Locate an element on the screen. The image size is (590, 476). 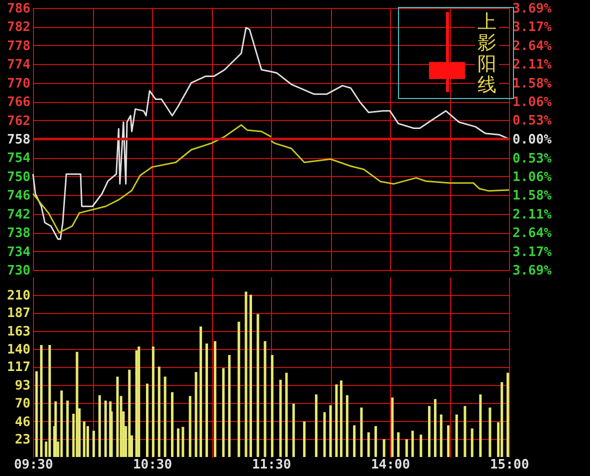
y-tick-label: 762 is located at coordinates (18, 121).